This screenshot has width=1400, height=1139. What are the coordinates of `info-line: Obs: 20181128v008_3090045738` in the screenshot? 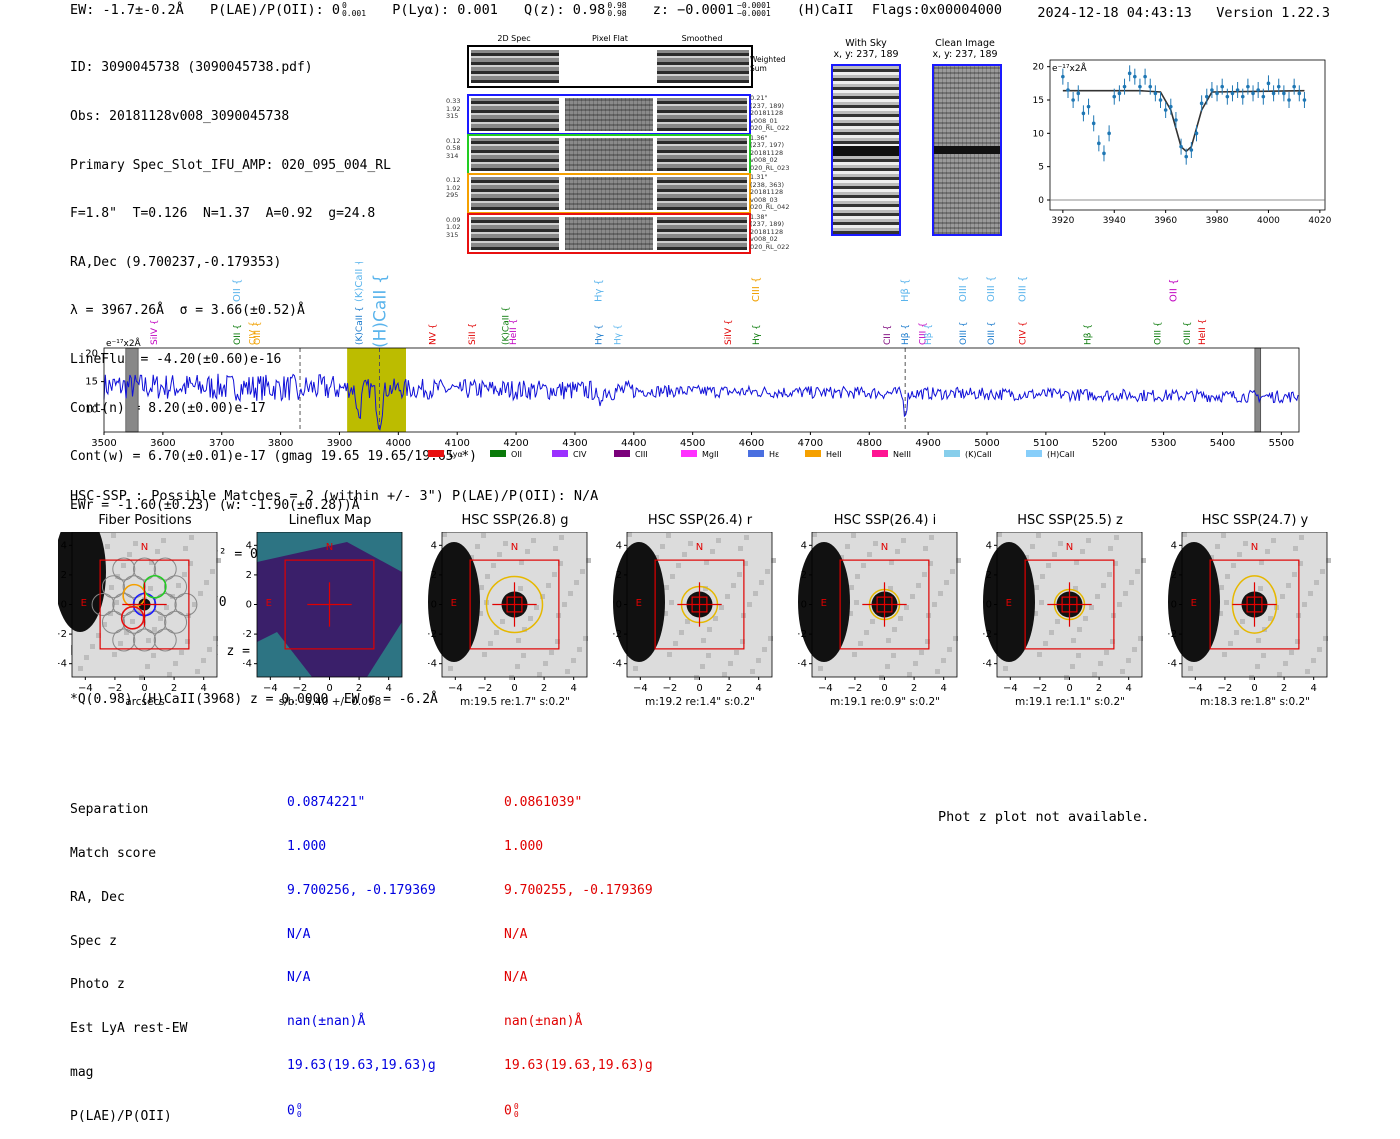 It's located at (180, 117).